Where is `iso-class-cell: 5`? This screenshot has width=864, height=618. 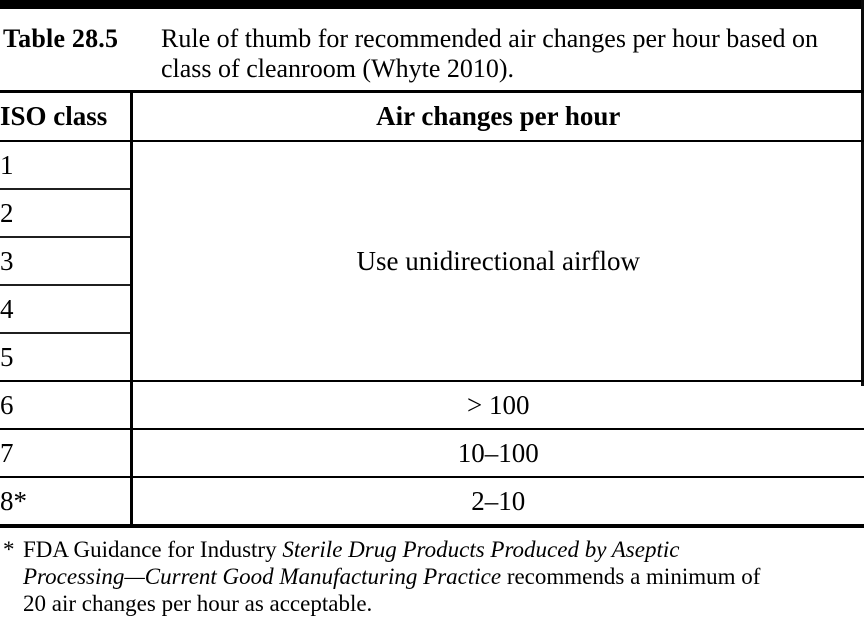 iso-class-cell: 5 is located at coordinates (66, 357).